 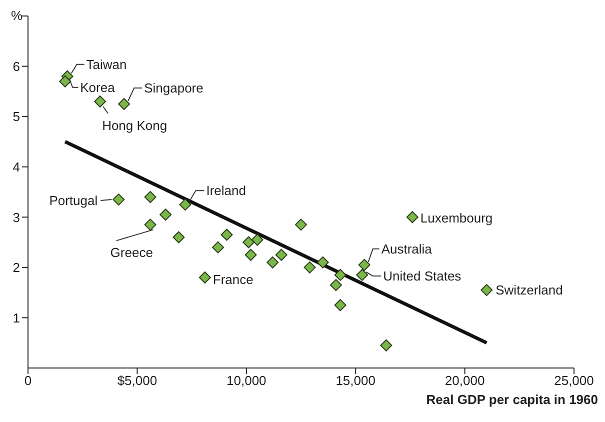 I want to click on annotation: United States, so click(x=422, y=276).